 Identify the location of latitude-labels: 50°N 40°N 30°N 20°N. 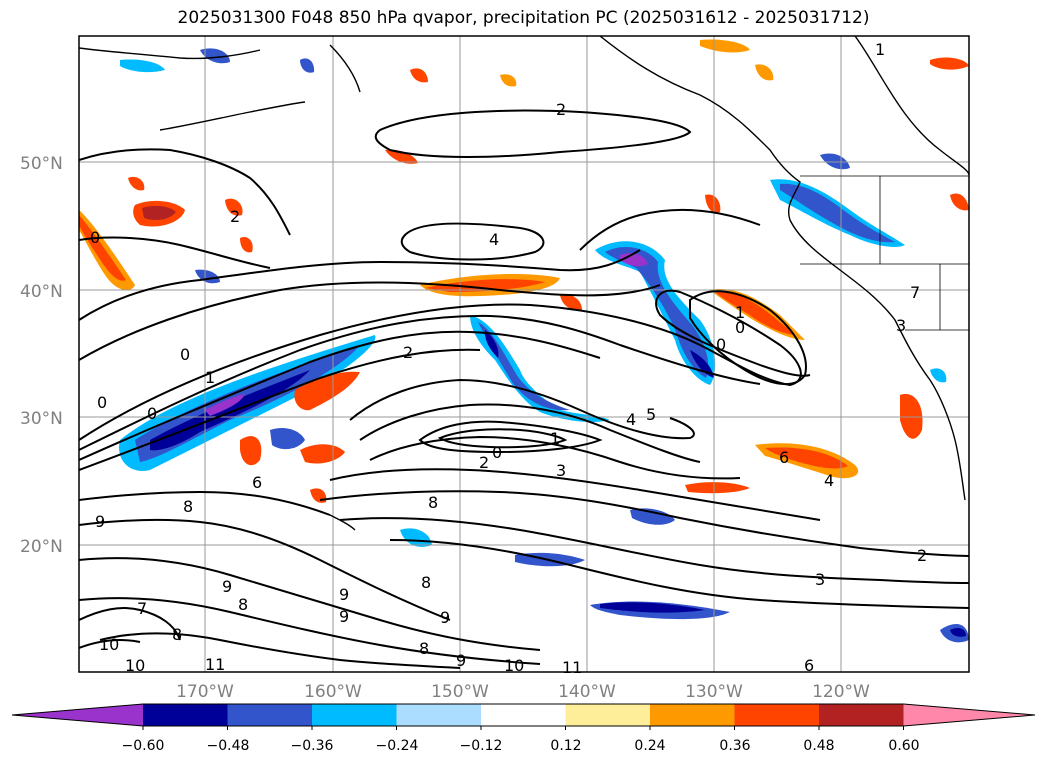
(41, 355).